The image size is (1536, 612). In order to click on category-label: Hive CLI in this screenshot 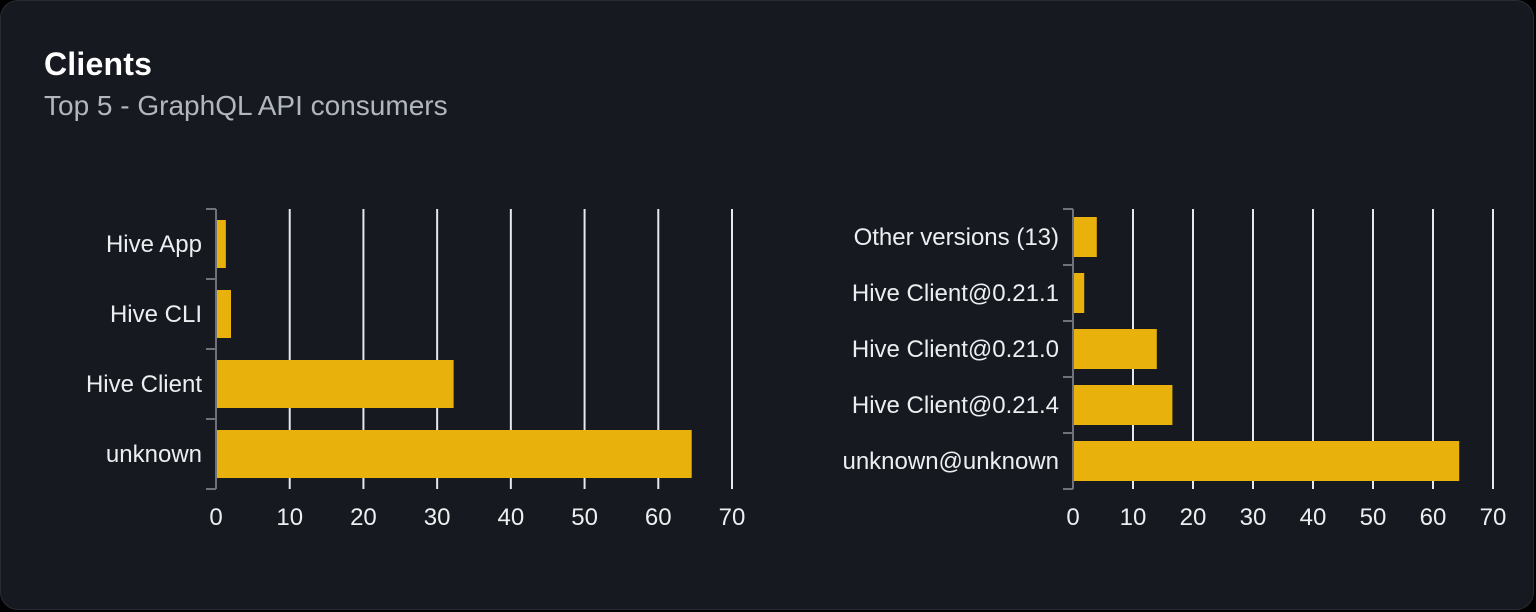, I will do `click(156, 314)`.